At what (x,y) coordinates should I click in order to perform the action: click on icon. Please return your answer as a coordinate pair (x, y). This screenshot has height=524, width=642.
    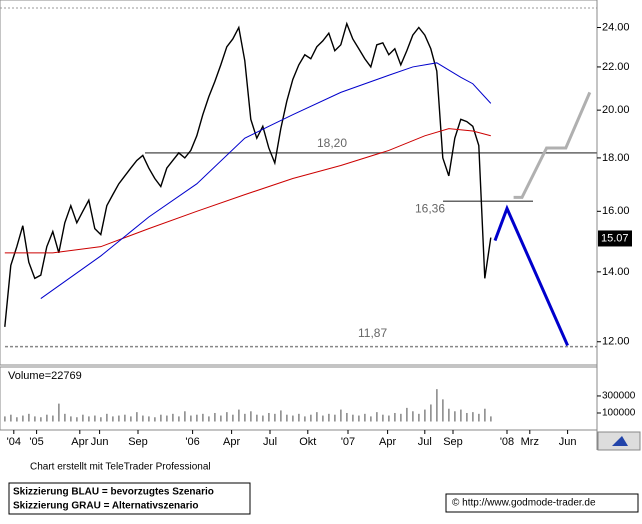
    Looking at the image, I should click on (620, 441).